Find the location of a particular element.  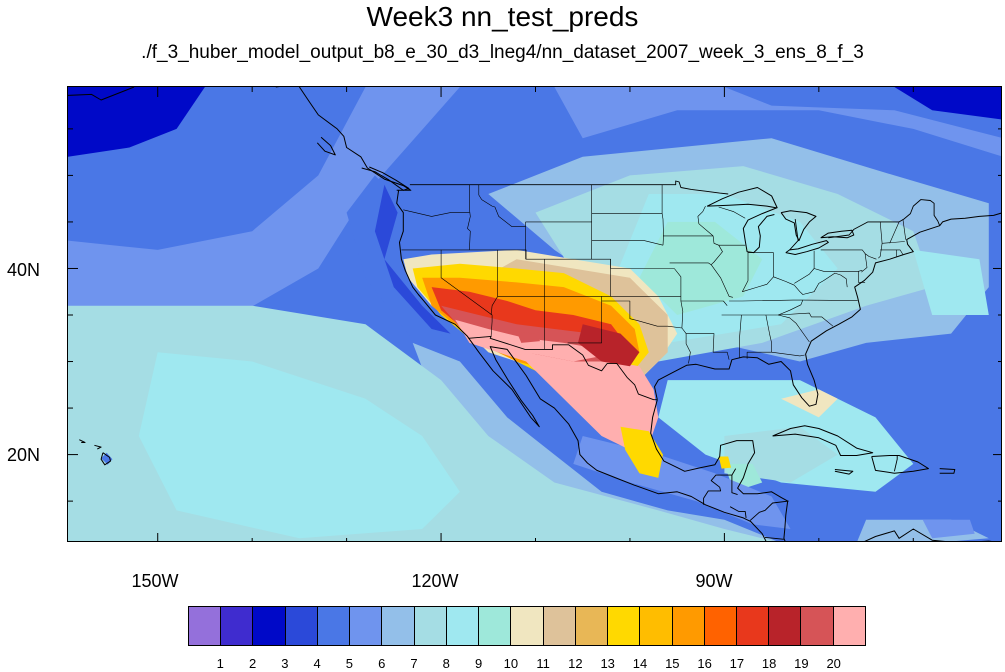

legend-label-18: 18 is located at coordinates (769, 663).